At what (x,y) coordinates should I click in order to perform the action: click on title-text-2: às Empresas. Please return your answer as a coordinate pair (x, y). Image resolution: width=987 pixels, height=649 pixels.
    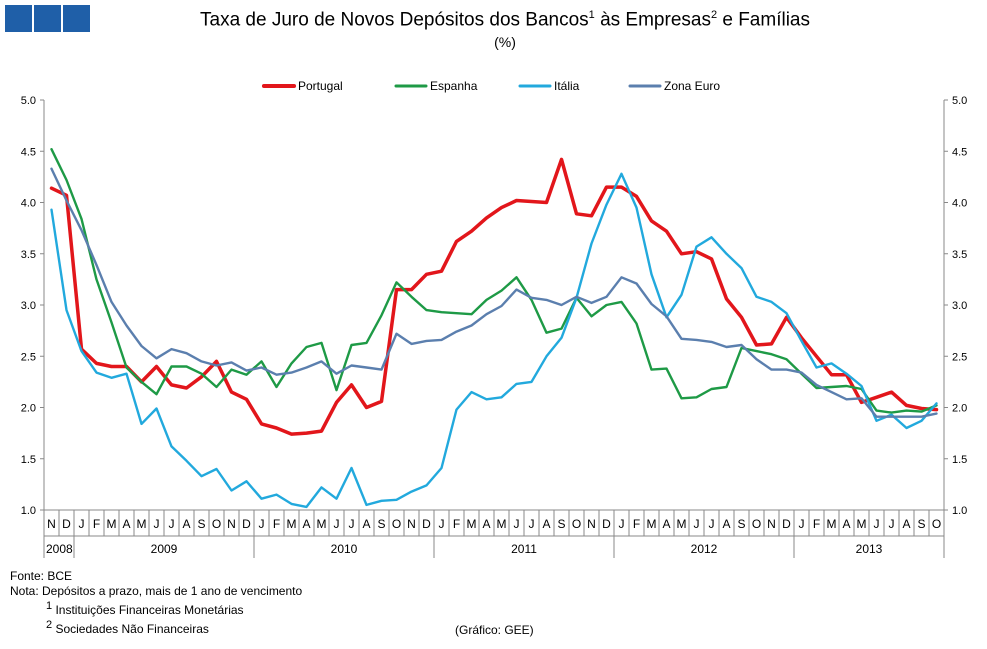
    Looking at the image, I should click on (652, 20).